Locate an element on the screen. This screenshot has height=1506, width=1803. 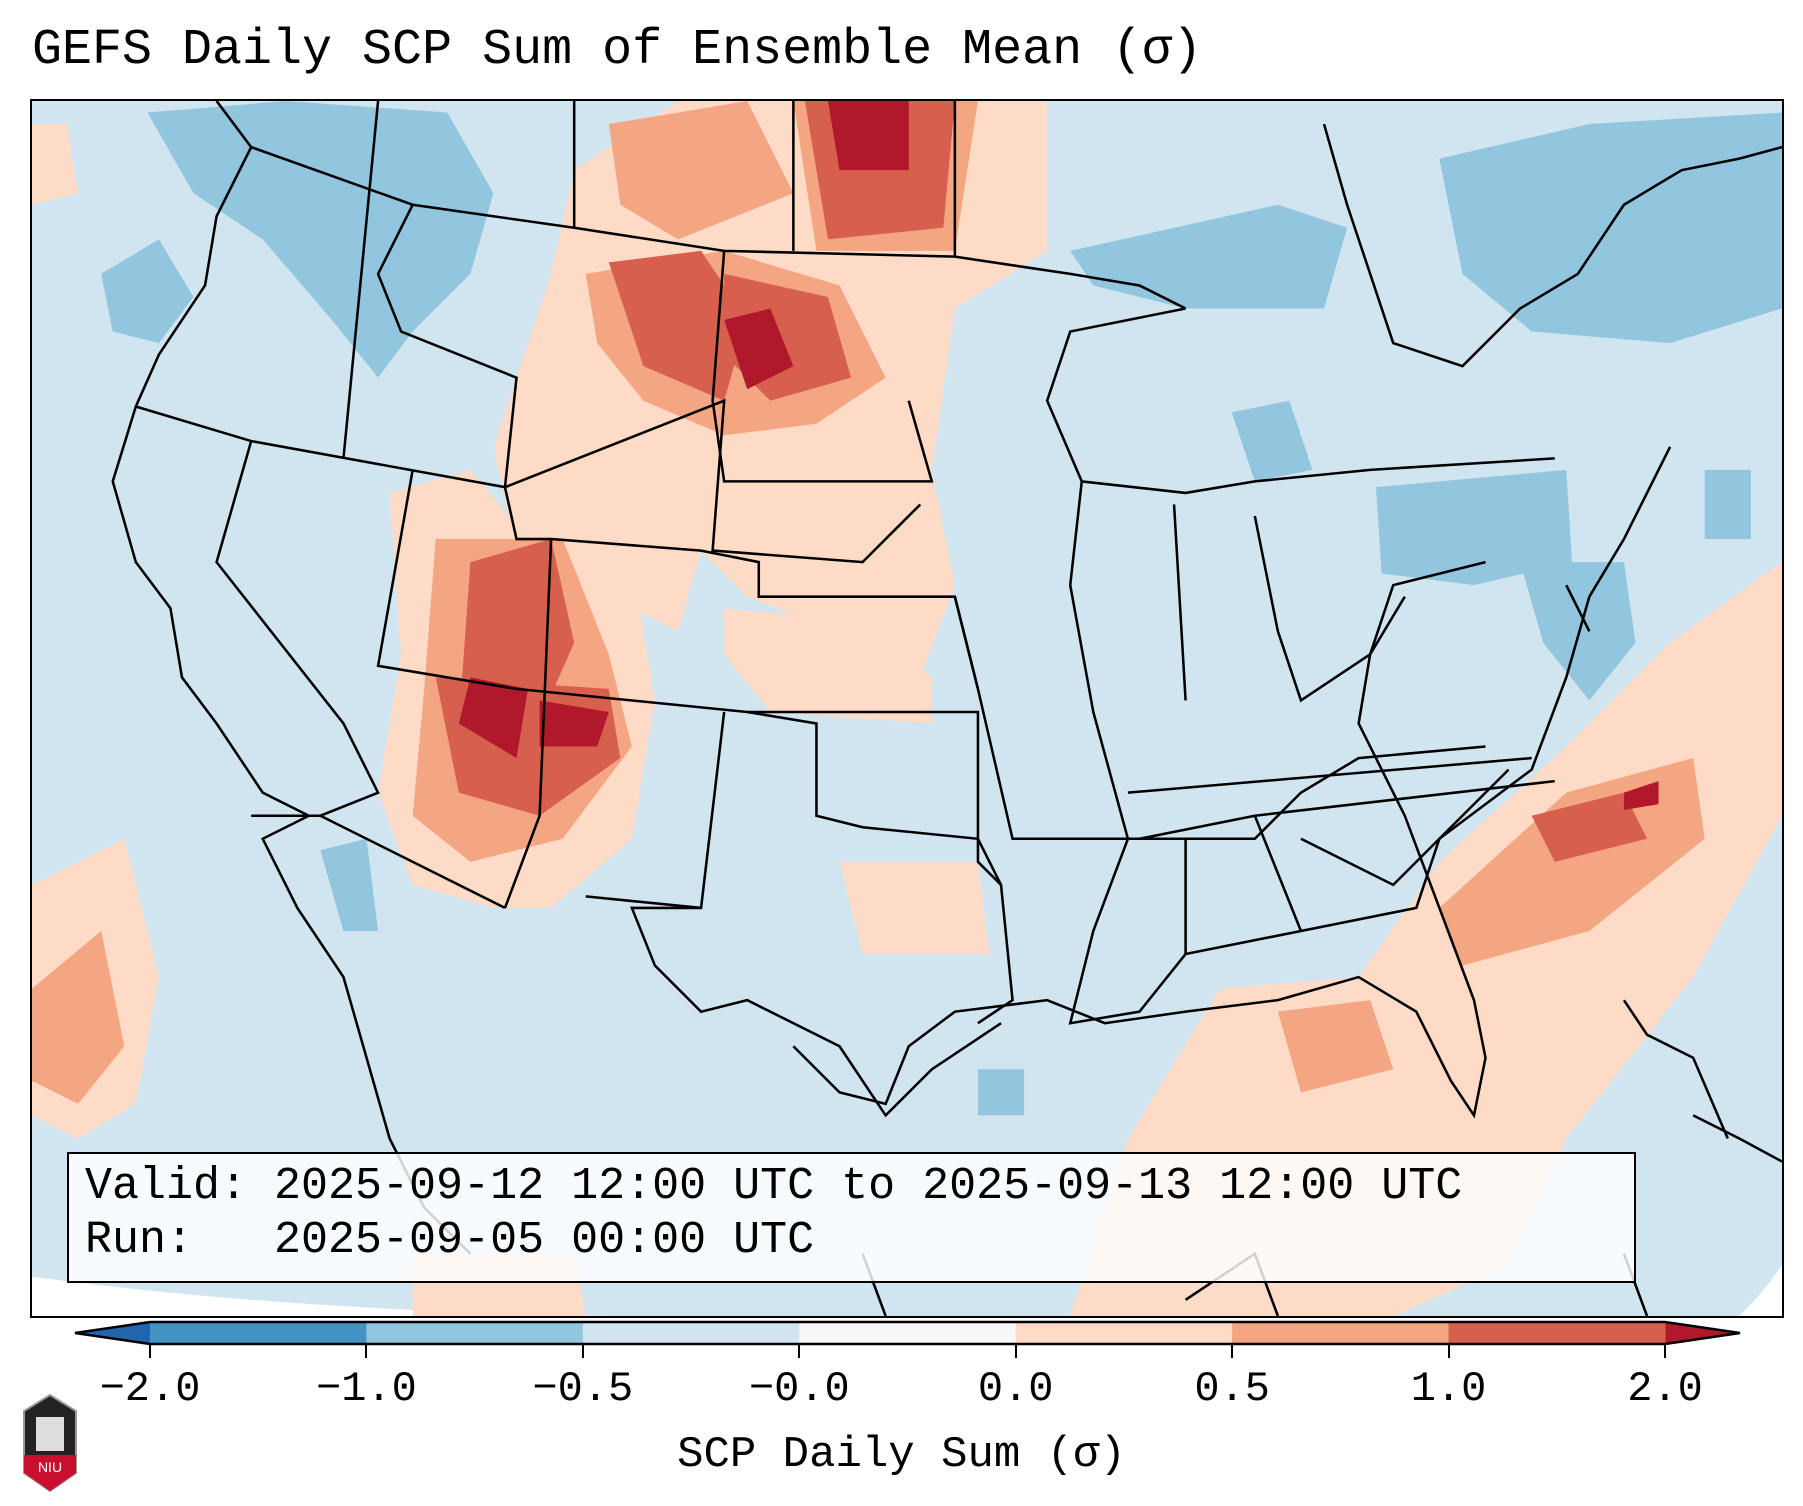
niu-logo: NIU is located at coordinates (50, 1443).